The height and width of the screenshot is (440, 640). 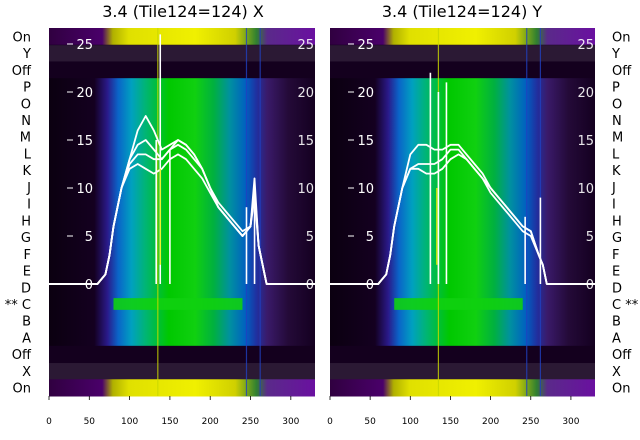 What do you see at coordinates (458, 304) in the screenshot?
I see `heatmap-highlight-row` at bounding box center [458, 304].